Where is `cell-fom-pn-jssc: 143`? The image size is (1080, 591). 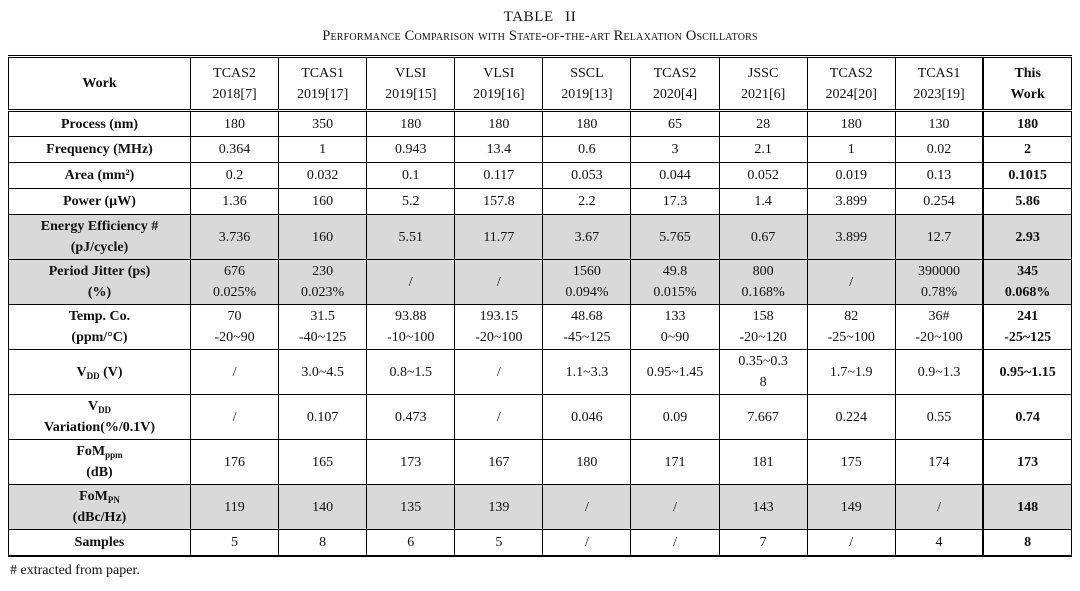
cell-fom-pn-jssc: 143 is located at coordinates (763, 507).